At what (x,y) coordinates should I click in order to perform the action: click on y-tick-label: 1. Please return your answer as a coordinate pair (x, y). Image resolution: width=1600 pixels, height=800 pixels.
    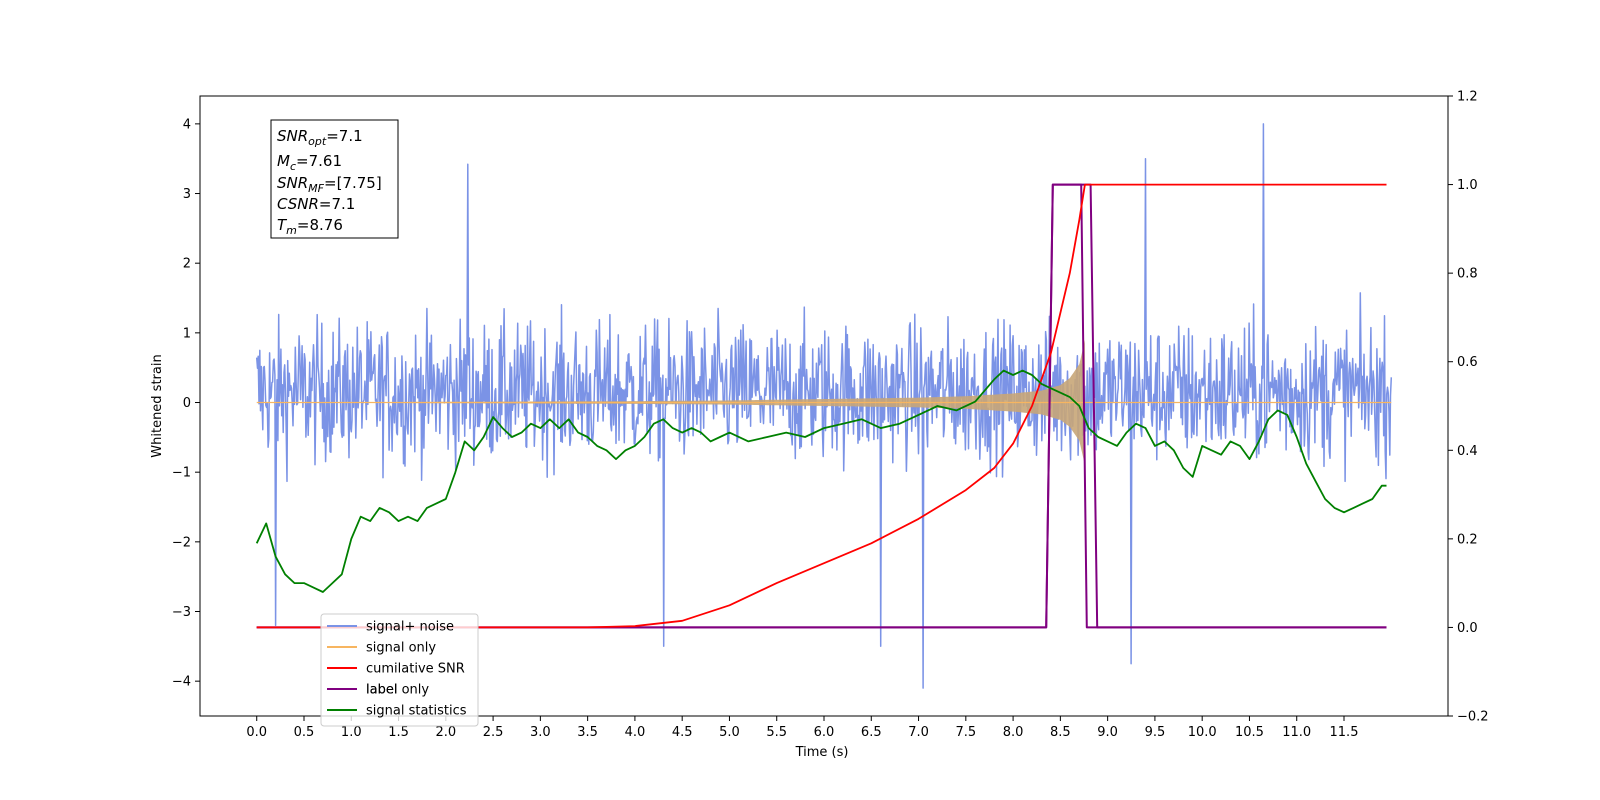
    Looking at the image, I should click on (187, 333).